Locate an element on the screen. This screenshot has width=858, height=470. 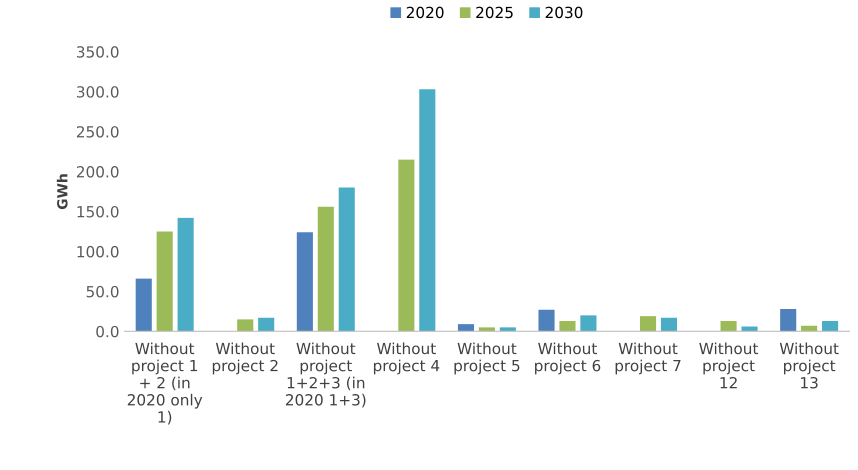
y-tick-label: 350.0 is located at coordinates (97, 52).